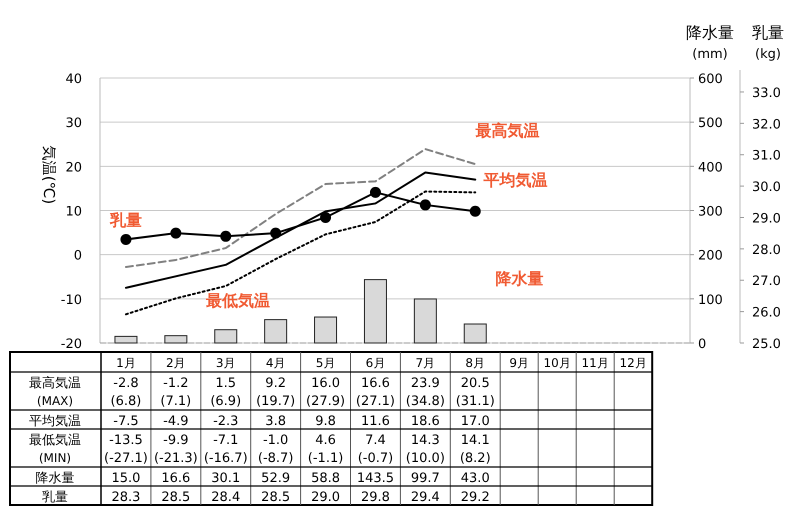 This screenshot has width=805, height=529. Describe the element at coordinates (766, 313) in the screenshot. I see `y3-tick-label: 26.0` at that location.